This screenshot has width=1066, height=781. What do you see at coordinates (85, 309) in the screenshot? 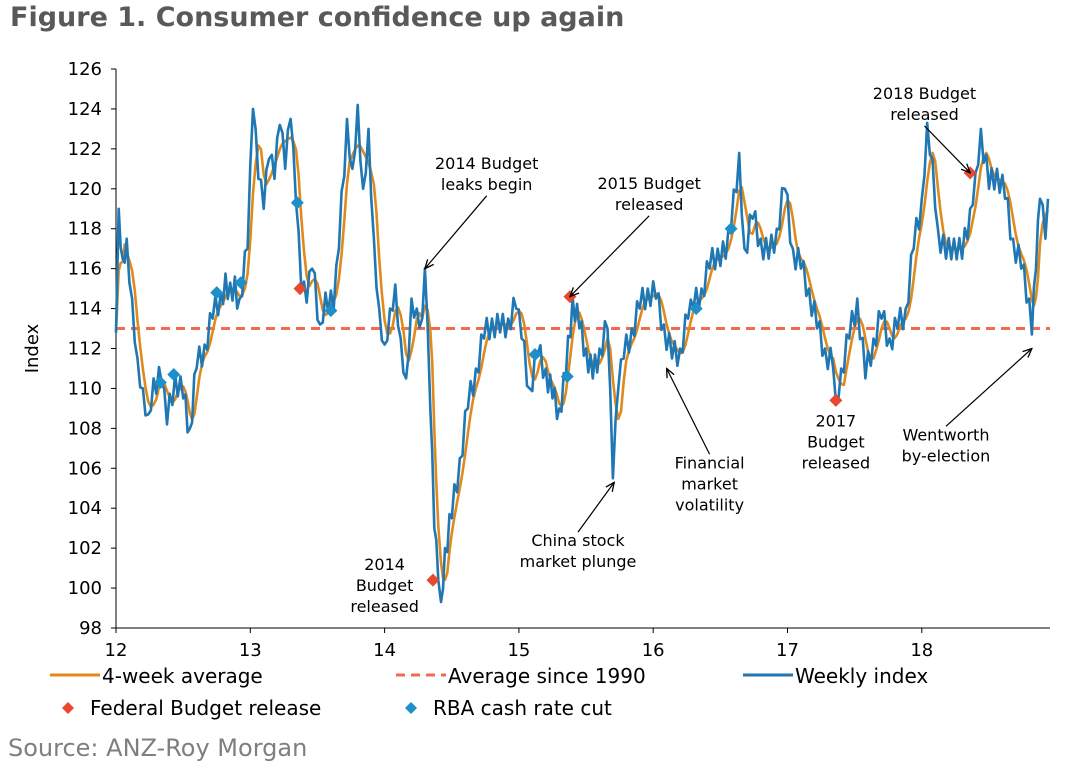
I see `y-tick-label: 114` at bounding box center [85, 309].